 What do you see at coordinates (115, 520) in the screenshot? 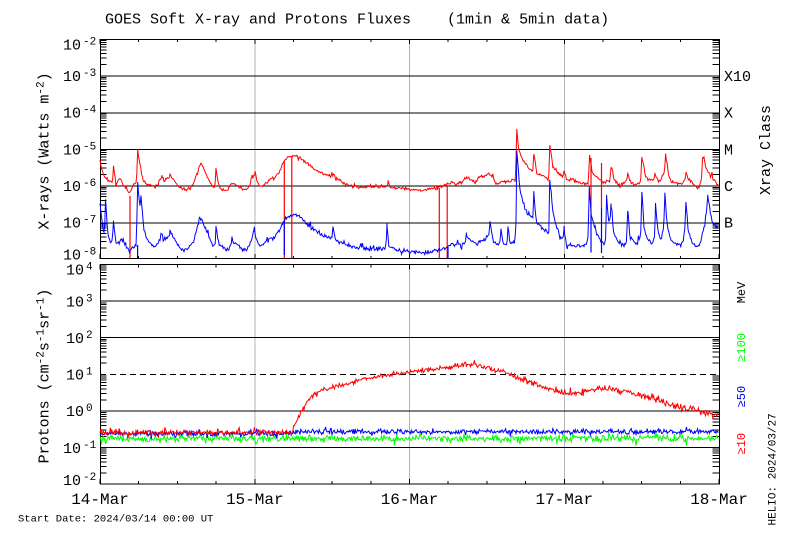
I see `svg-text:Start Date: 2024/03/14 00:00 U: Start Date: 2024/03/14 00:00 UT` at bounding box center [115, 520].